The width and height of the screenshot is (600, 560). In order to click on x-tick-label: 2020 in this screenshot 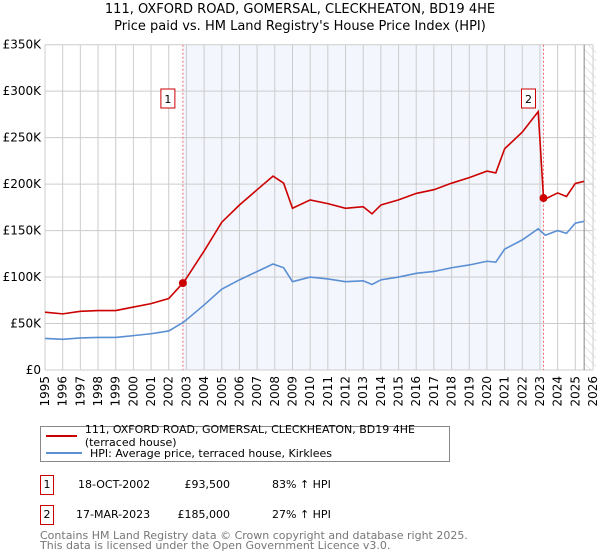, I will do `click(487, 391)`.